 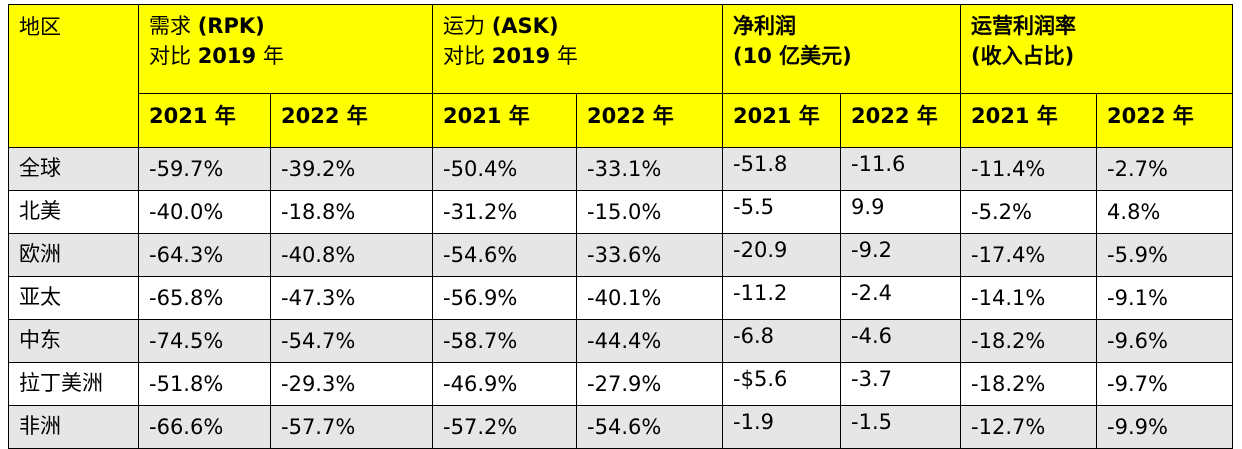 What do you see at coordinates (650, 169) in the screenshot?
I see `value-cell: -33.1%` at bounding box center [650, 169].